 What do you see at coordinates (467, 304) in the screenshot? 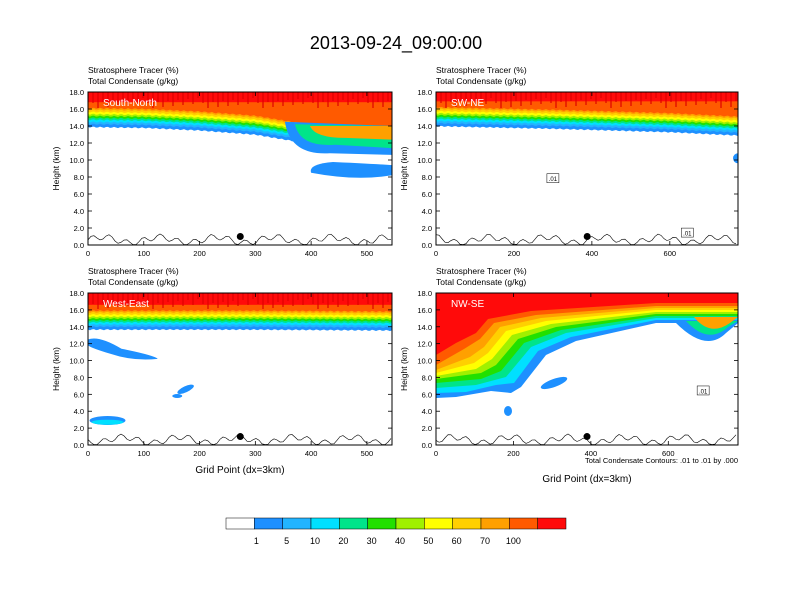
I see `panel-label: NW-SE` at bounding box center [467, 304].